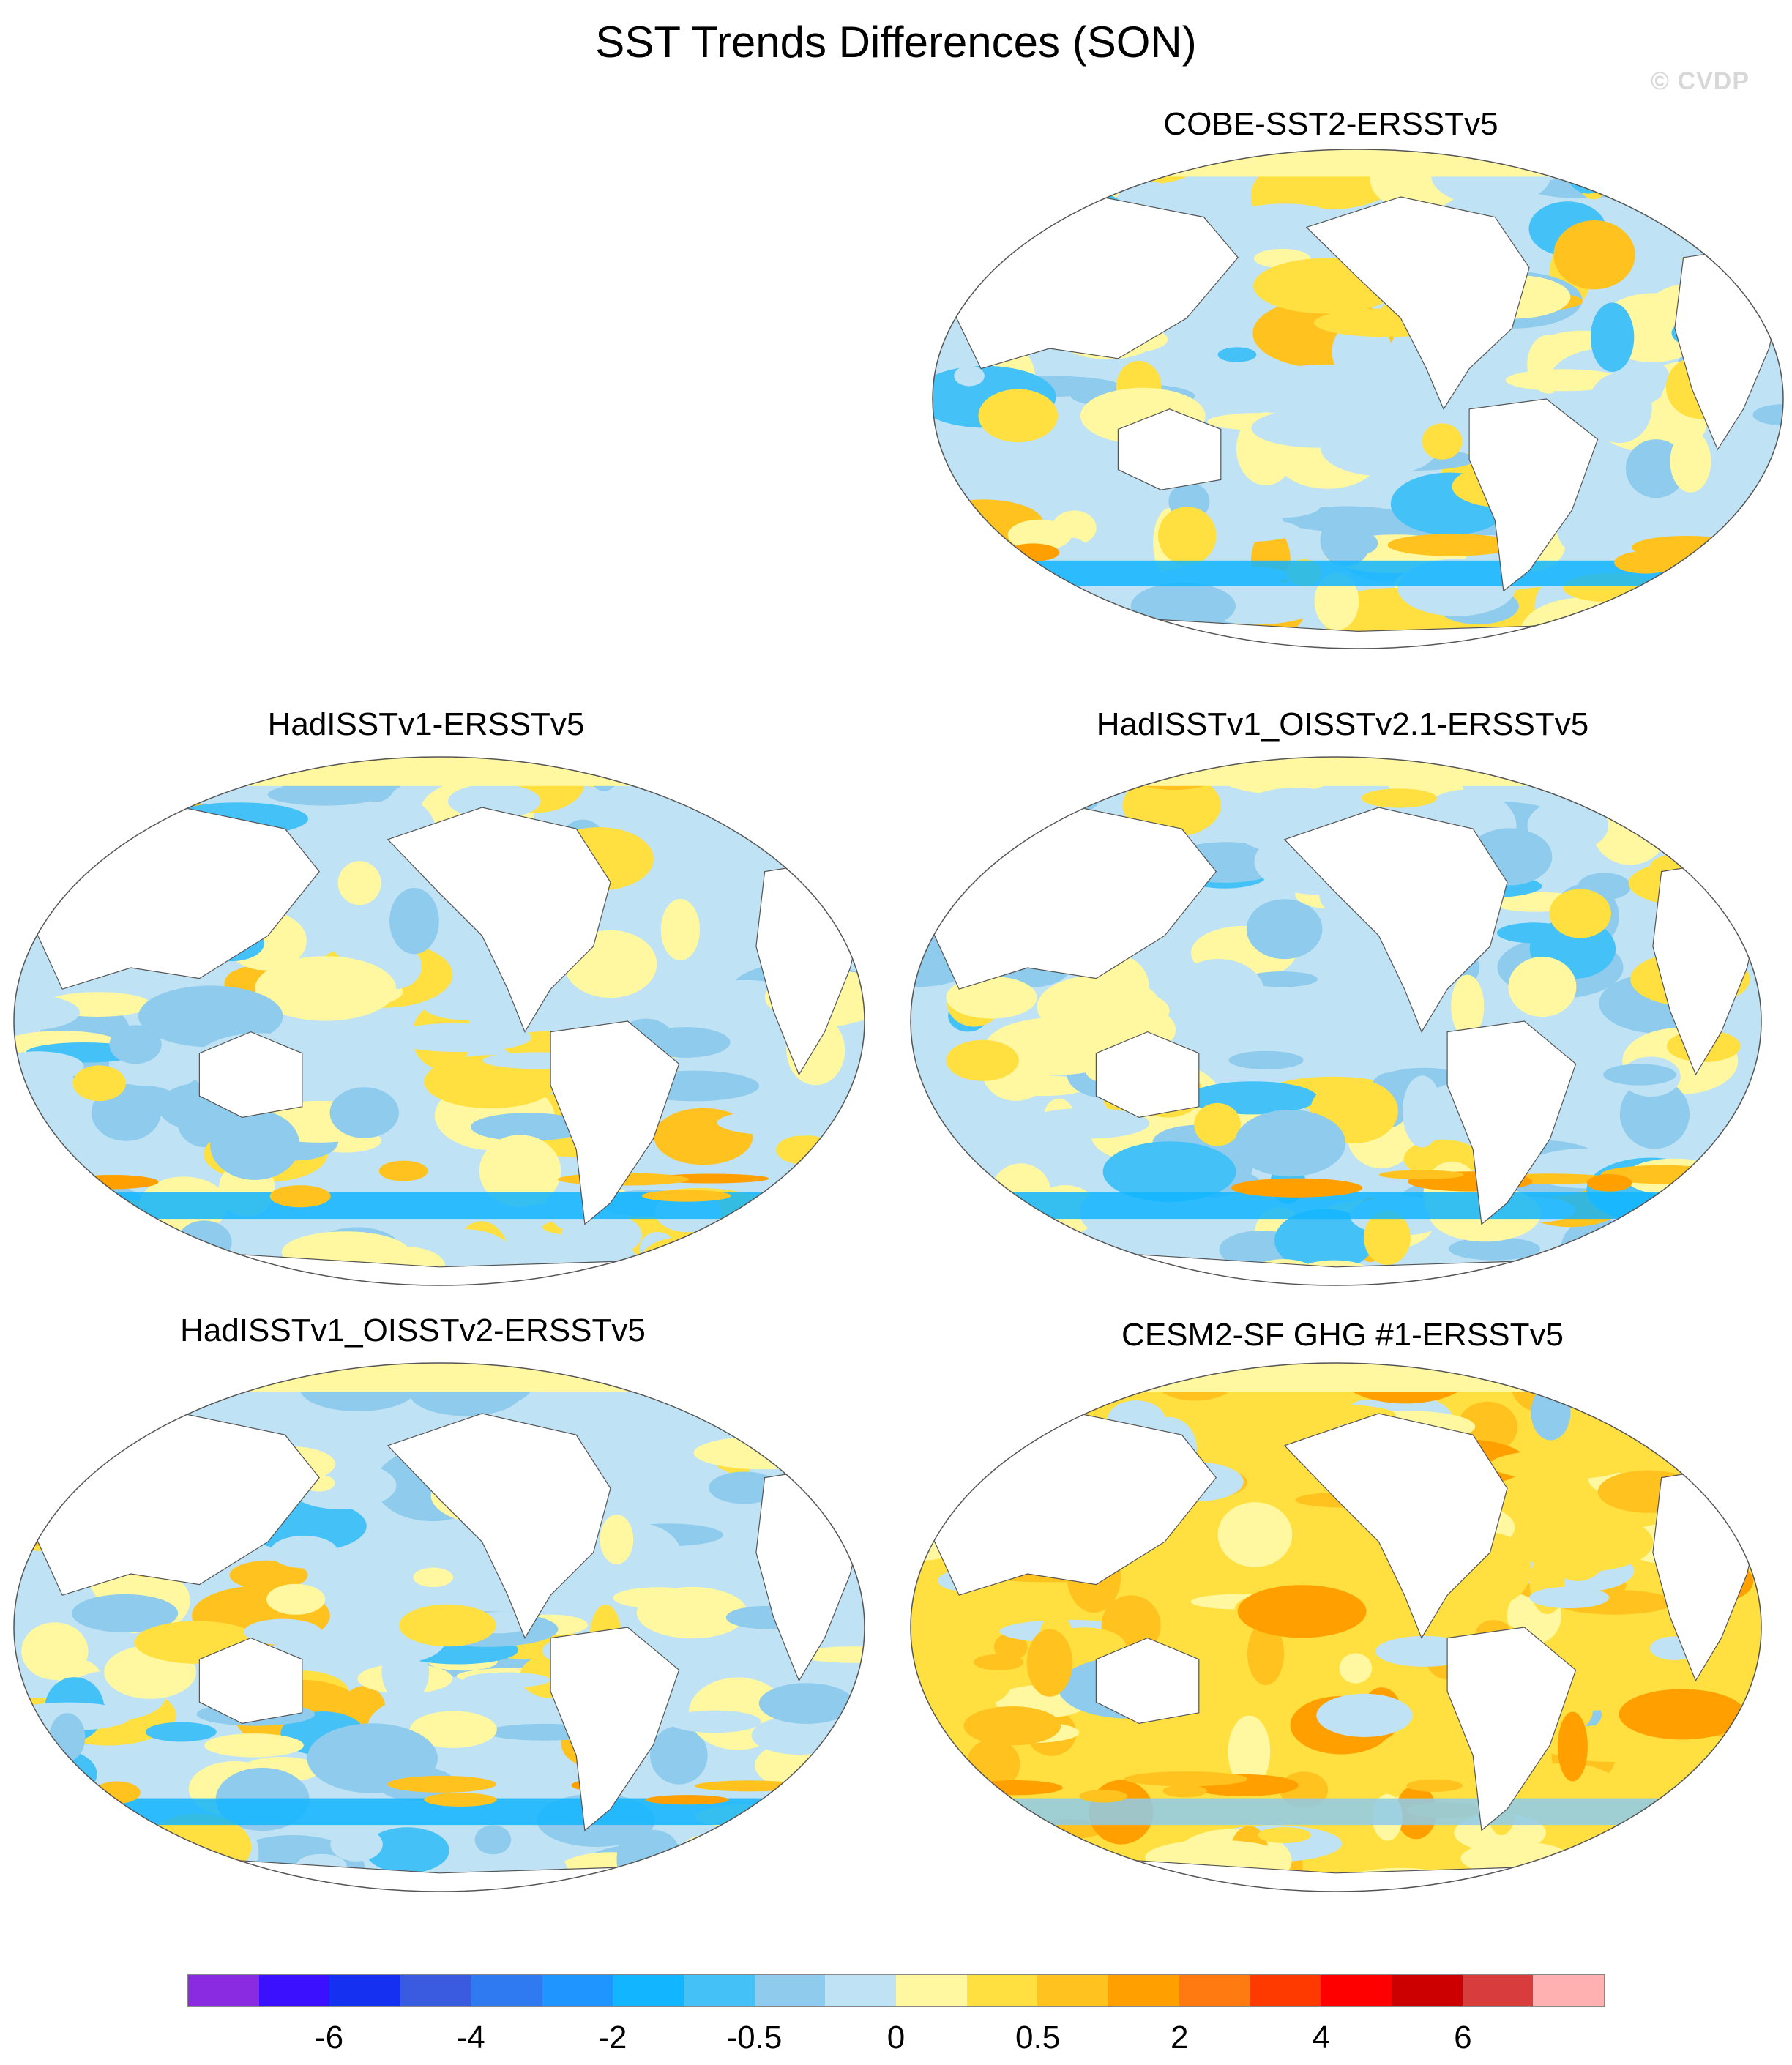 The image size is (1792, 2065). Describe the element at coordinates (1321, 2038) in the screenshot. I see `colorbar-tick-label: 4` at that location.